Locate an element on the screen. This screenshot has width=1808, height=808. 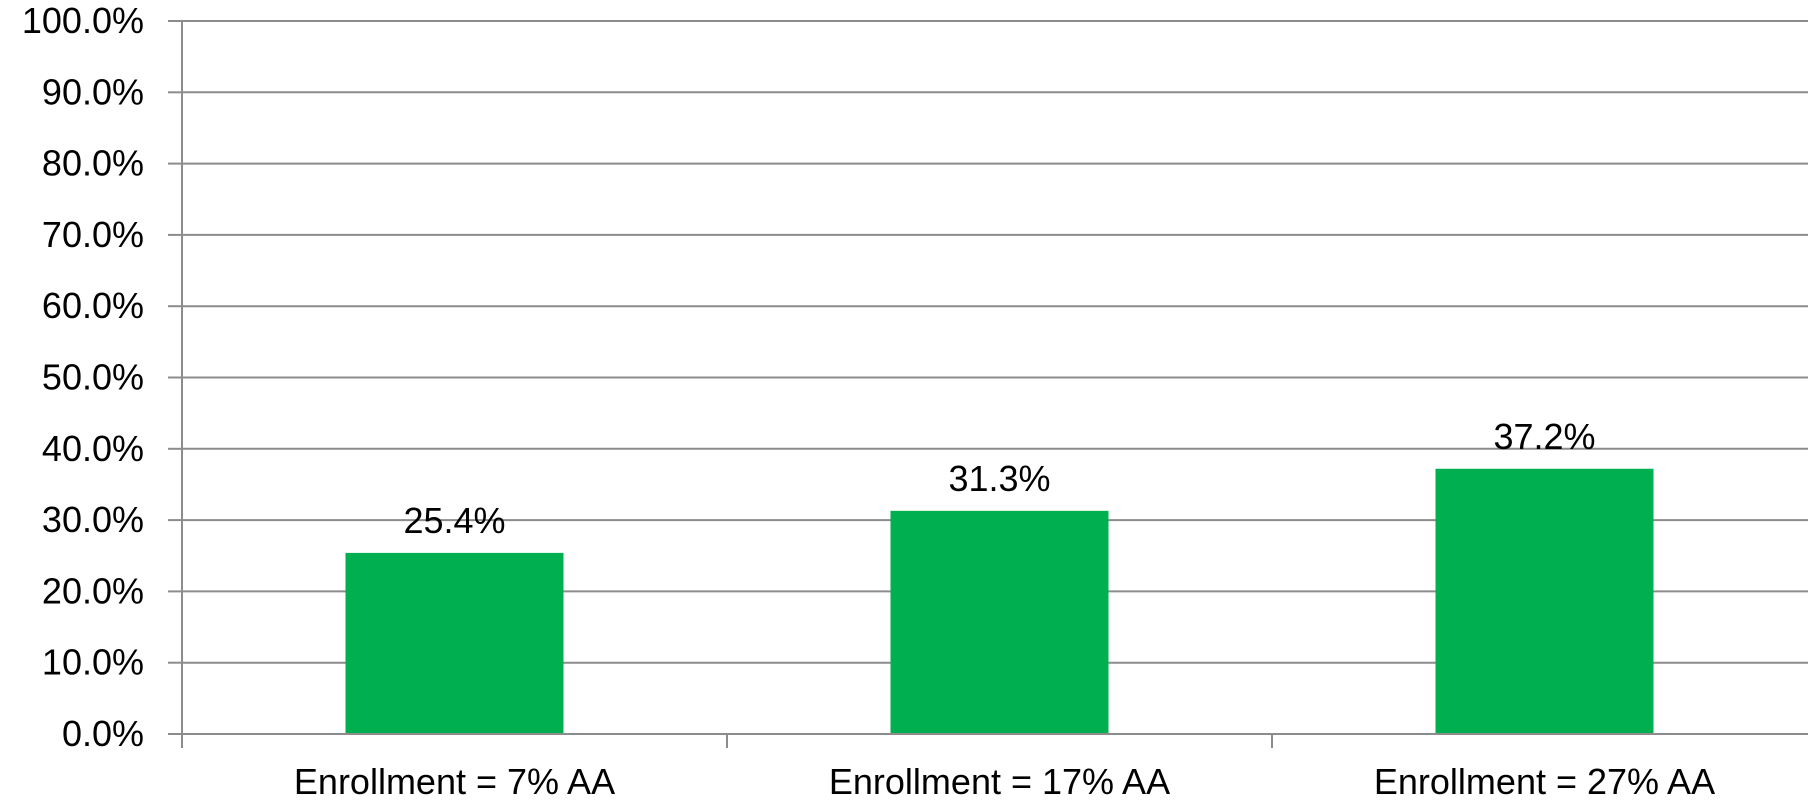
x-category-label: Enrollment = 17% AA is located at coordinates (999, 781).